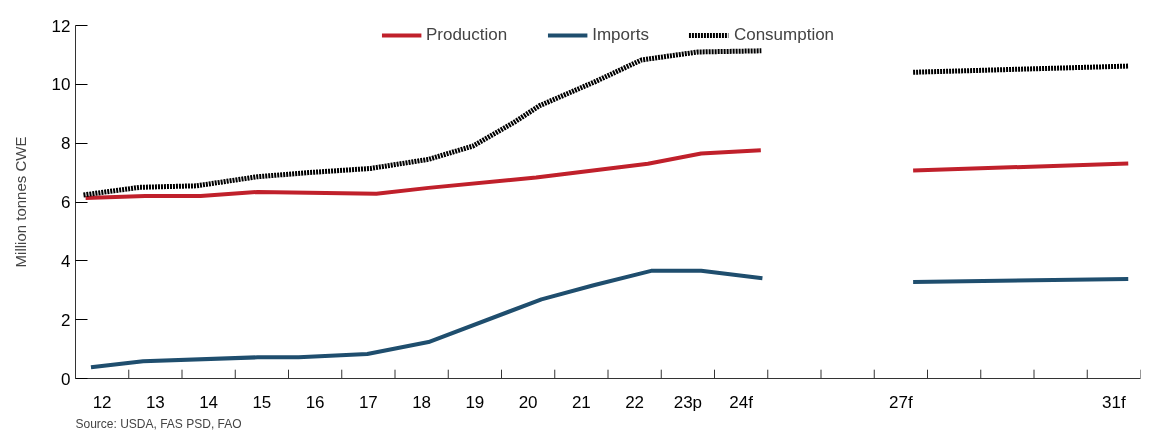 The width and height of the screenshot is (1154, 436). What do you see at coordinates (102, 402) in the screenshot?
I see `x-tick-label: 12` at bounding box center [102, 402].